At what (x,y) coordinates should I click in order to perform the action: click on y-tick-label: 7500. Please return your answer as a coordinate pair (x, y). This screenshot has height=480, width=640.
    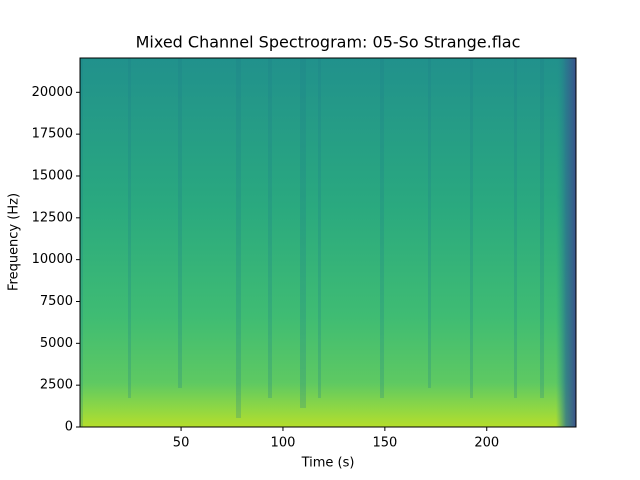
    Looking at the image, I should click on (56, 301).